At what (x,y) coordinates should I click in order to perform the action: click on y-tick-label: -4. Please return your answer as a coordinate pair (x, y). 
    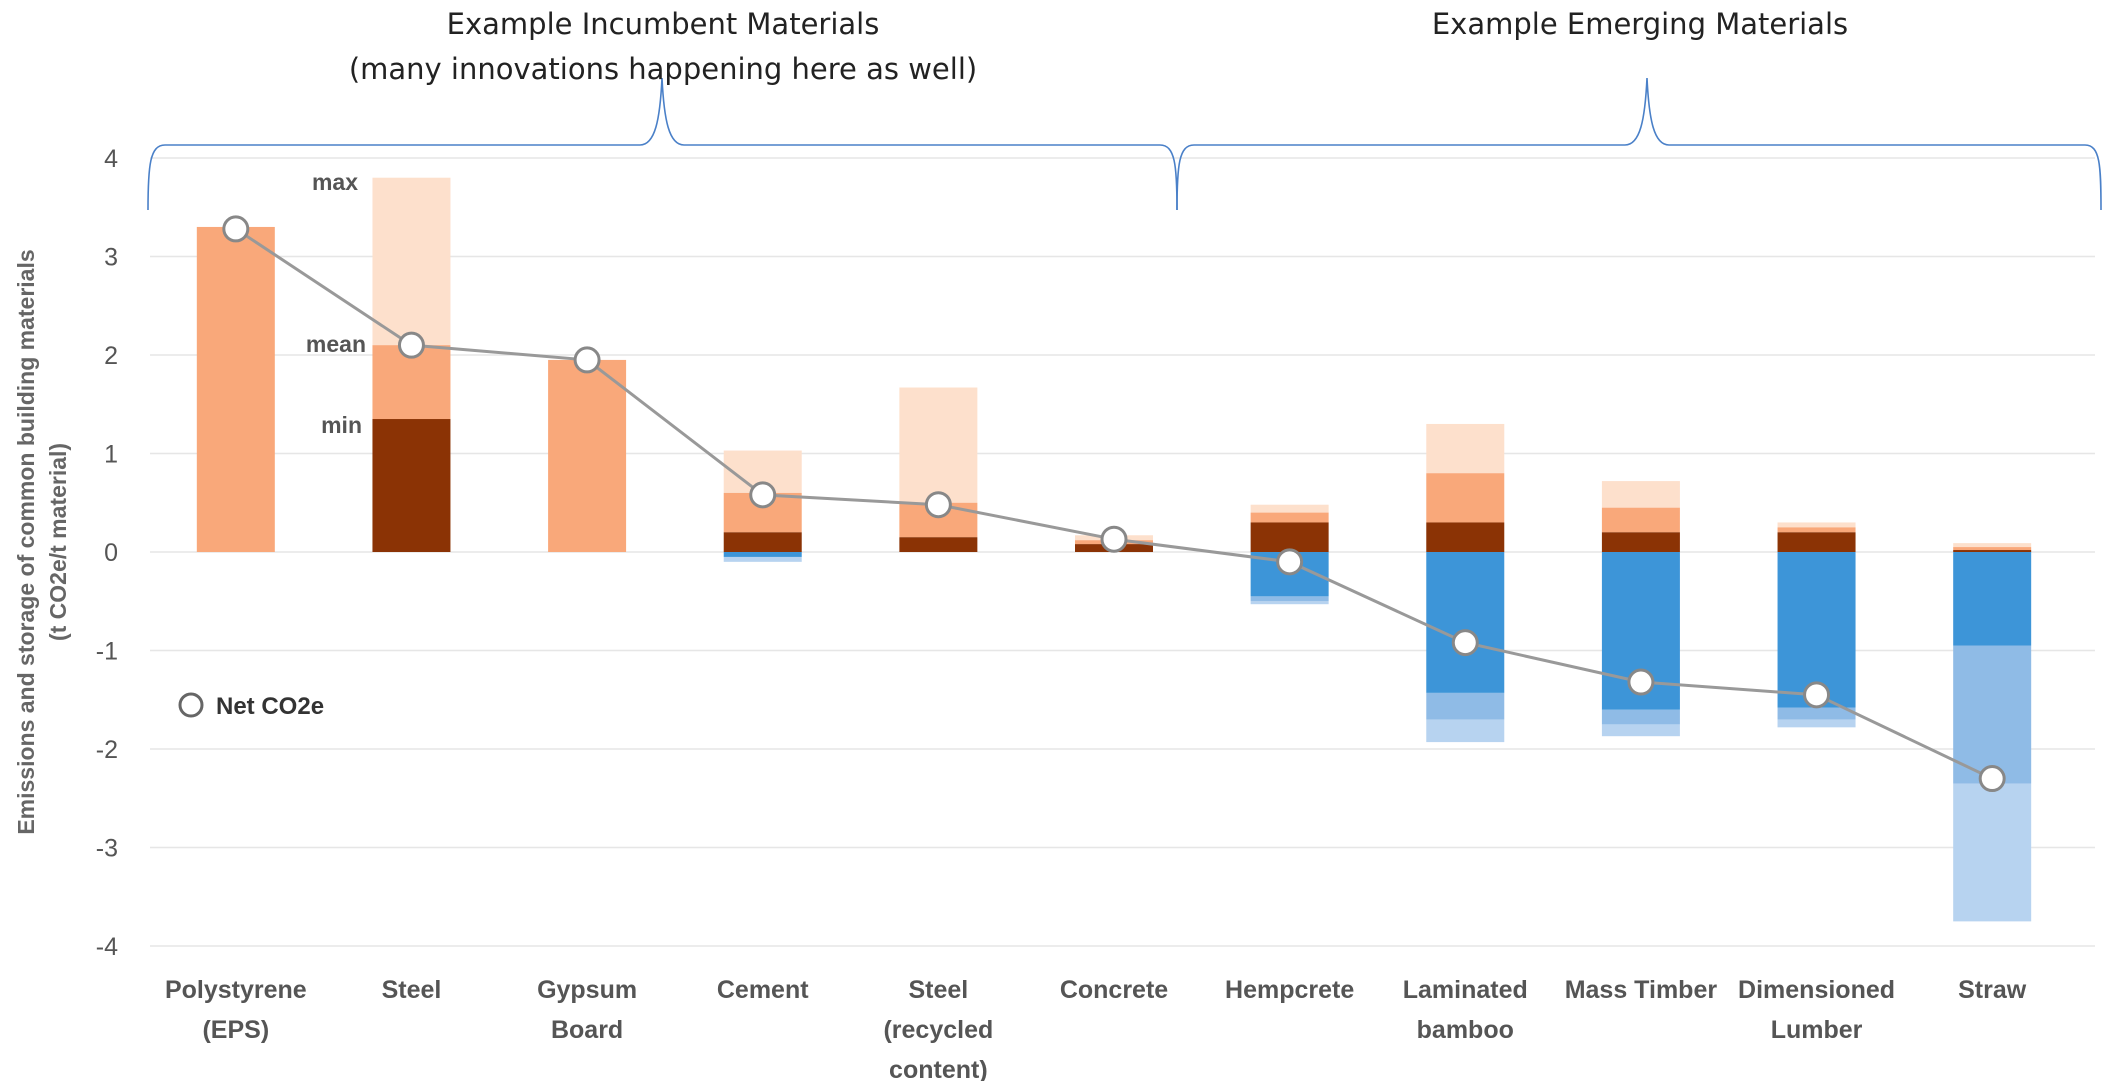
    Looking at the image, I should click on (107, 947).